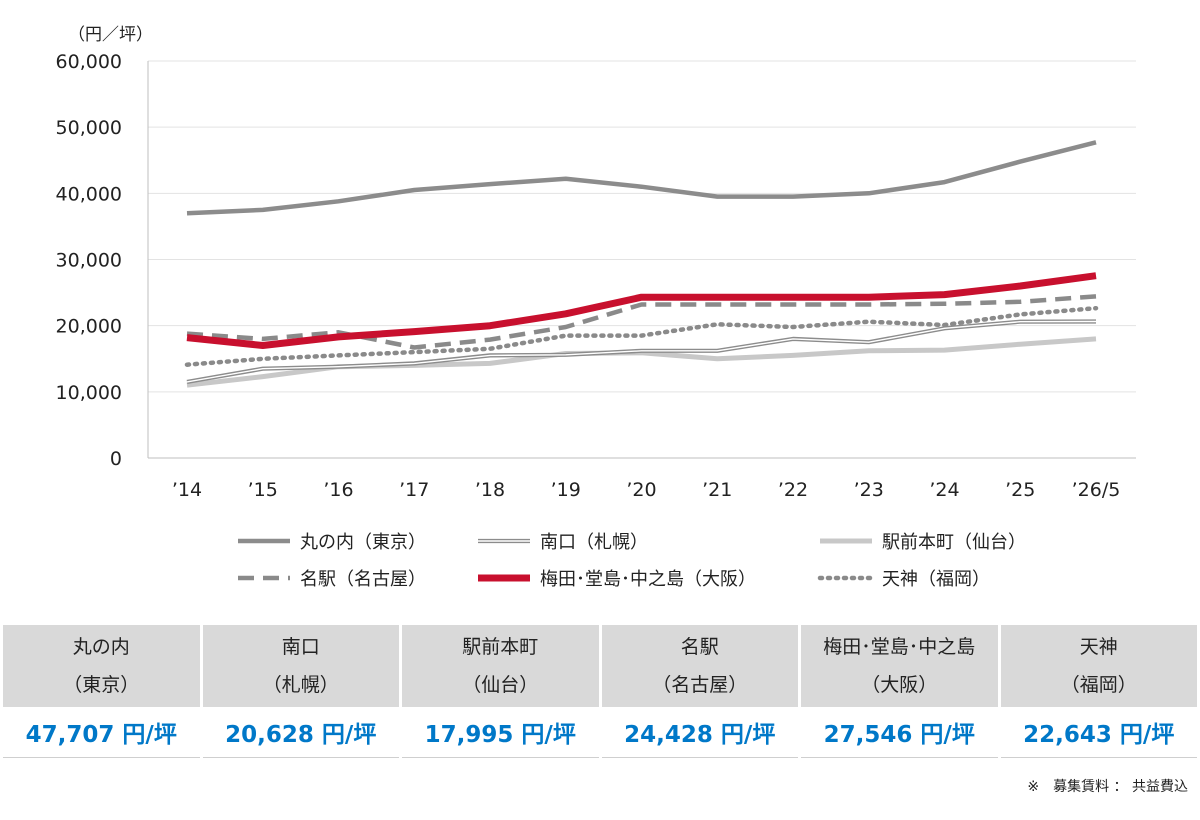 This screenshot has height=820, width=1200. Describe the element at coordinates (89, 62) in the screenshot. I see `y-tick-label: 60,000` at that location.